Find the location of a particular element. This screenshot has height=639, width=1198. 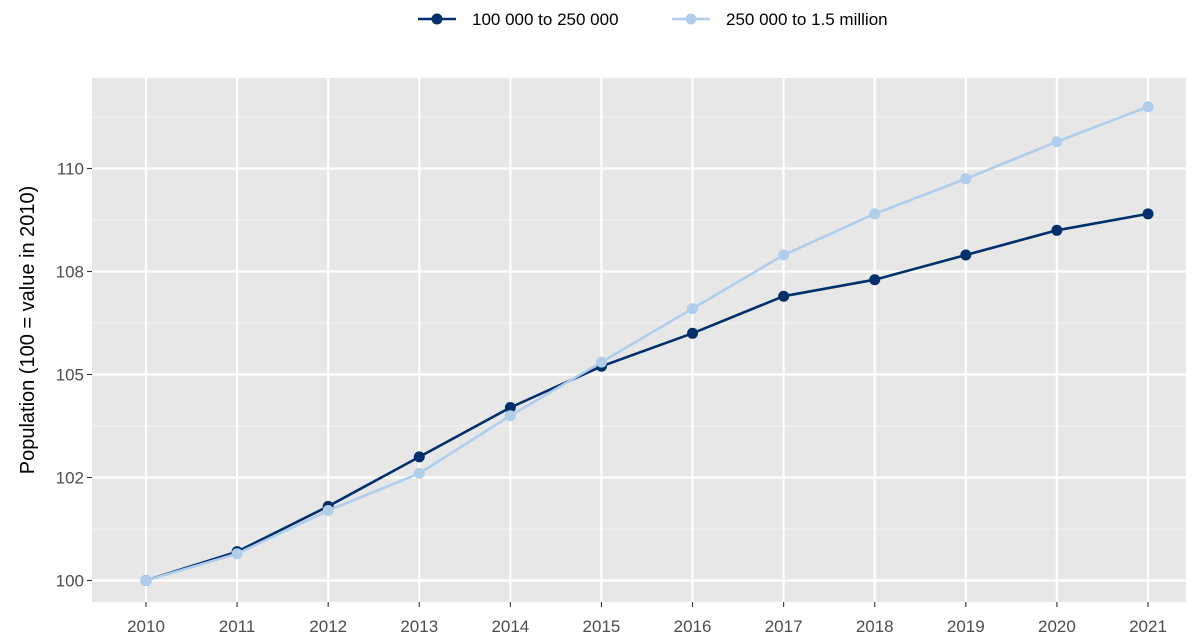

y-tick-label: 102 is located at coordinates (70, 478).